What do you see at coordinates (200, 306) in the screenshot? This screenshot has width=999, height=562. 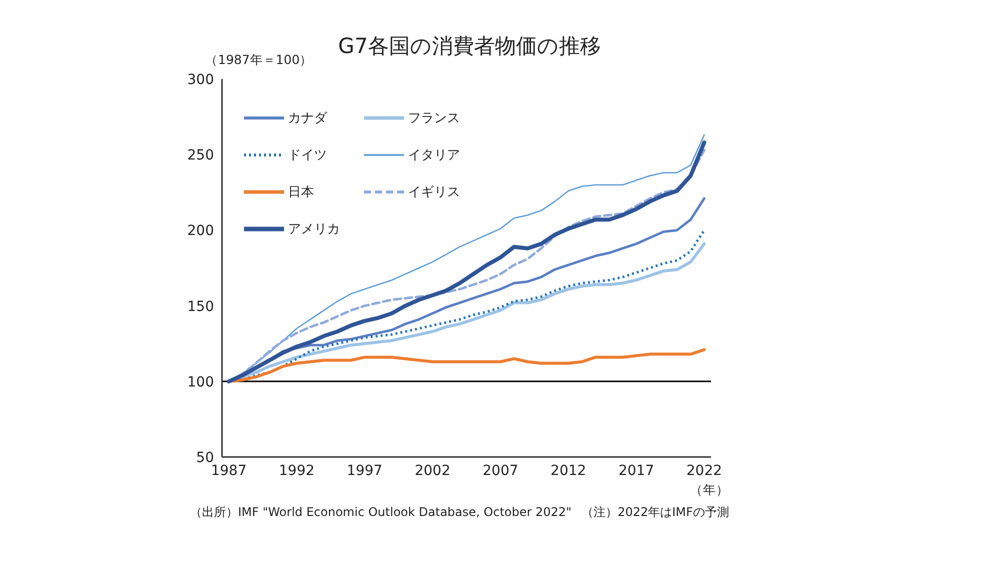 I see `y-tick-label: 150` at bounding box center [200, 306].